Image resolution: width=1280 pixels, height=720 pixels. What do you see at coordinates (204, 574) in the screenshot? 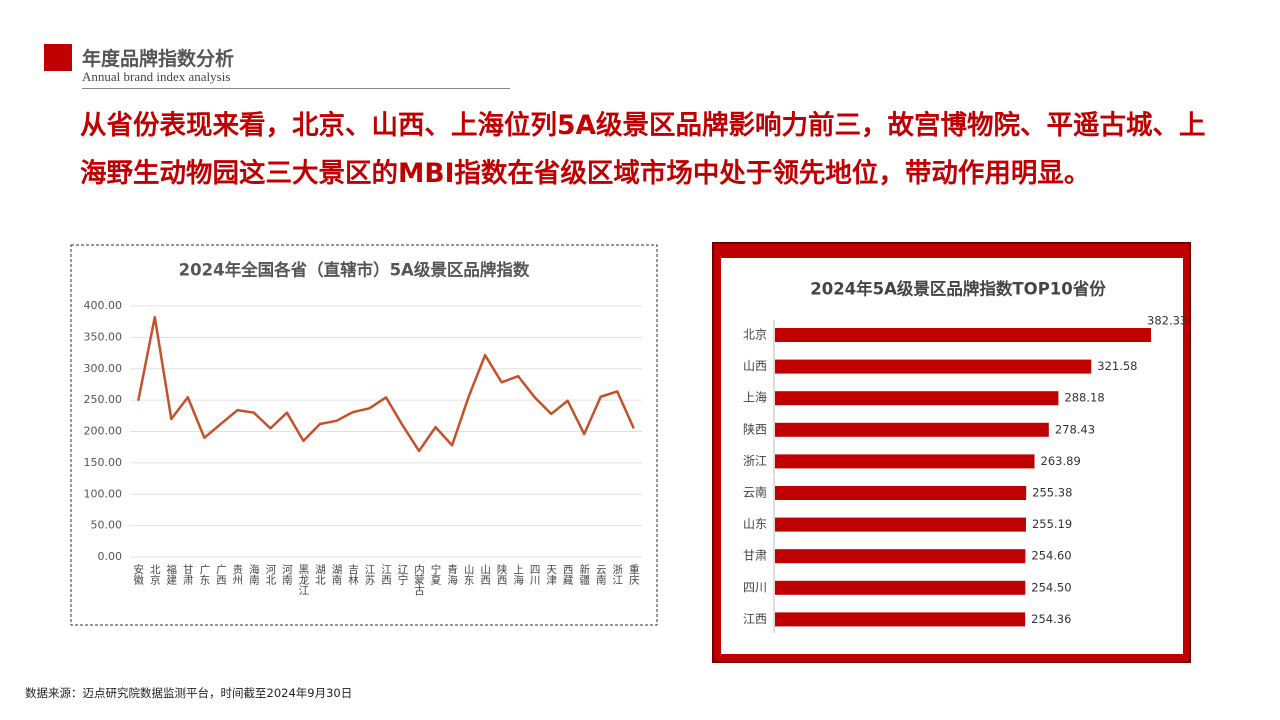
I see `x-tick-label: 广东` at bounding box center [204, 574].